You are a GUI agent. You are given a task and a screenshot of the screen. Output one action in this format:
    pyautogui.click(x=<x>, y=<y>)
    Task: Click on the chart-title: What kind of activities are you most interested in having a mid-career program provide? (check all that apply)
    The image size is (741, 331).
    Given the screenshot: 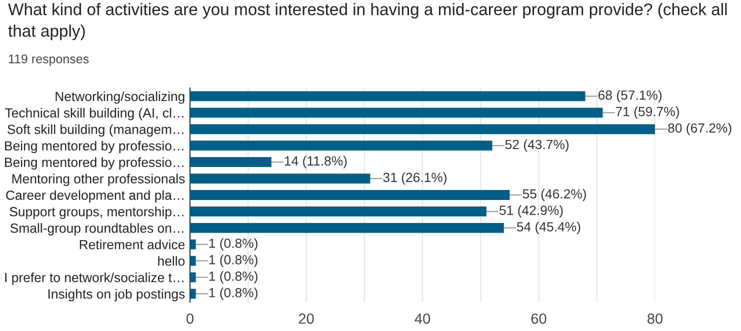 What is the action you would take?
    pyautogui.click(x=367, y=21)
    